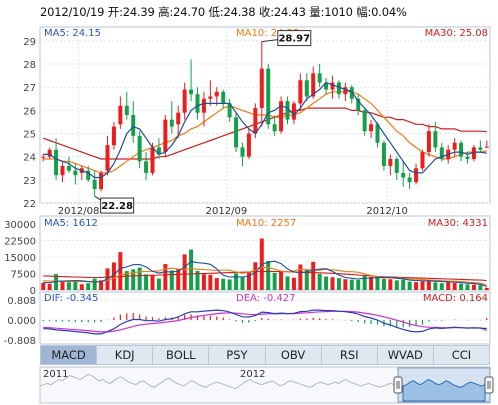 Image resolution: width=498 pixels, height=405 pixels. I want to click on quote-high: 高:24.70, so click(182, 12).